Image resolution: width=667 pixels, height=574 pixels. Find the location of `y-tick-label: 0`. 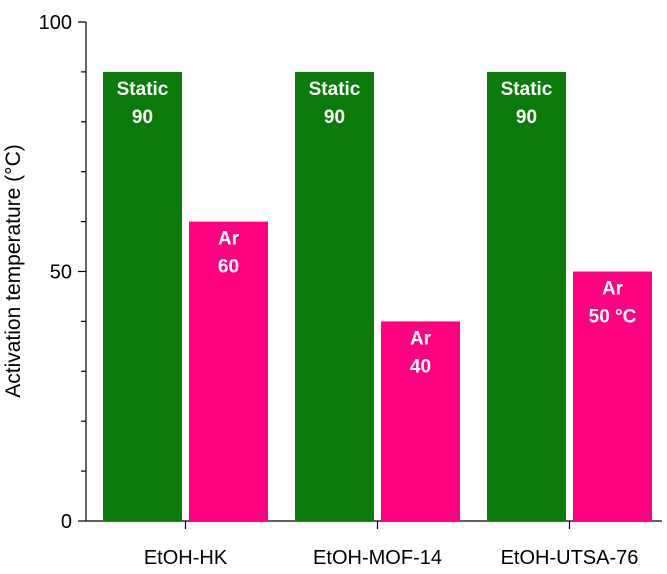

y-tick-label: 0 is located at coordinates (66, 522).